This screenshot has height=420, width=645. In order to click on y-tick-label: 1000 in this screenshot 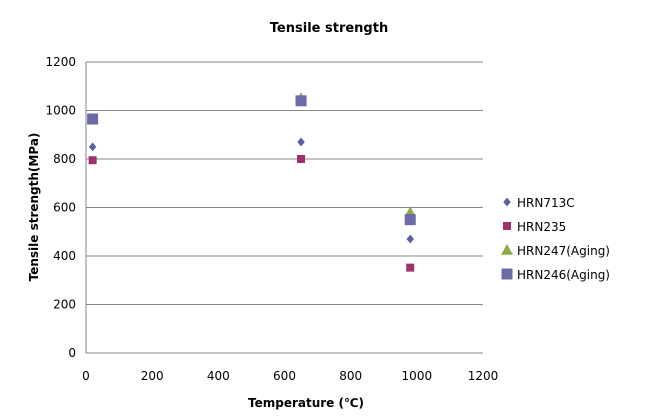, I will do `click(60, 111)`.